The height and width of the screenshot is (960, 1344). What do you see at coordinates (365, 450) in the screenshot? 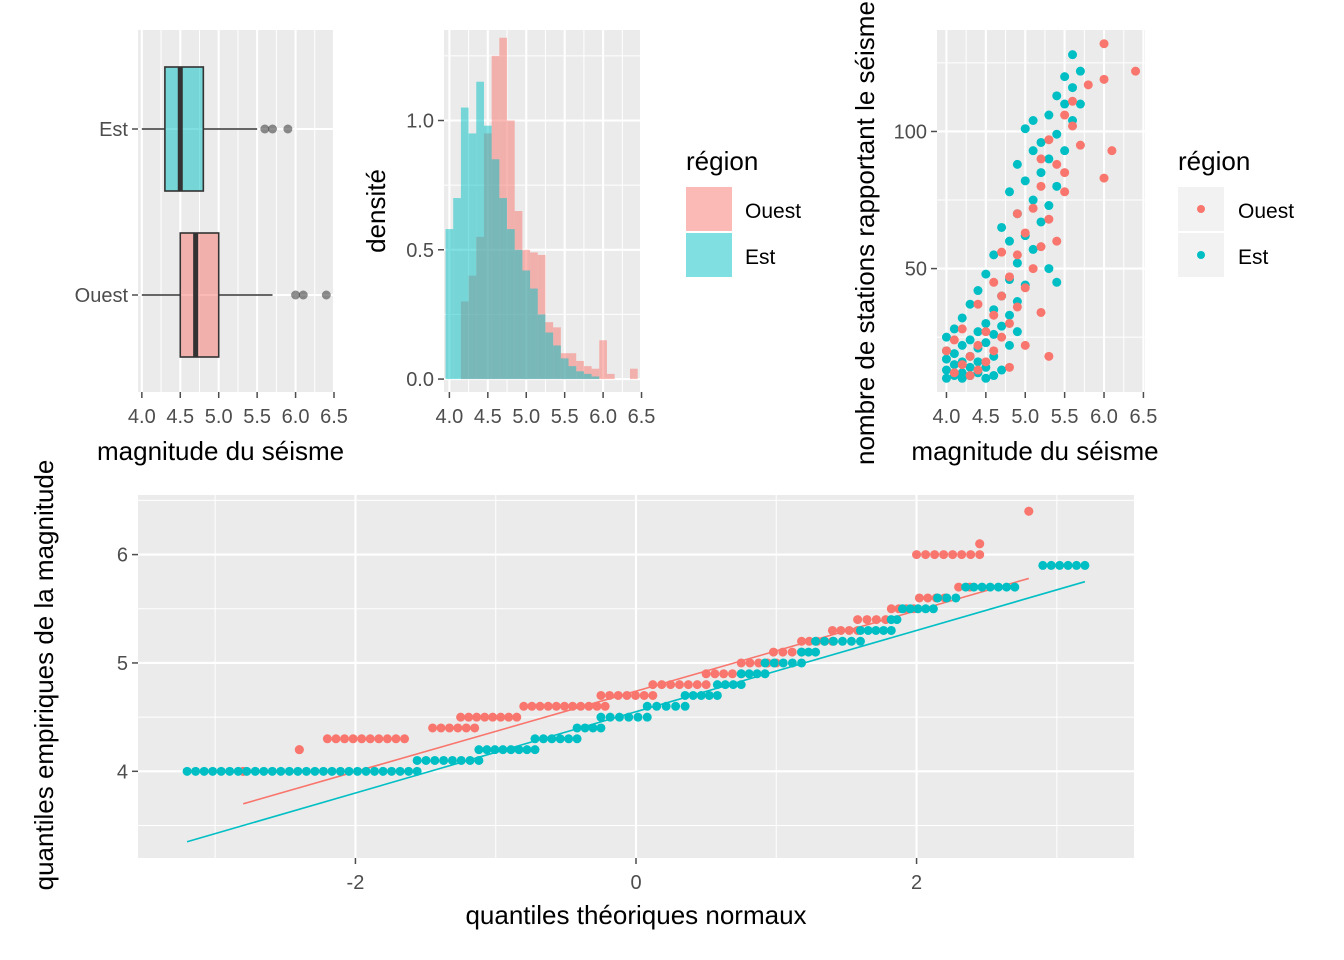
I see `boxplot-title-clip` at bounding box center [365, 450].